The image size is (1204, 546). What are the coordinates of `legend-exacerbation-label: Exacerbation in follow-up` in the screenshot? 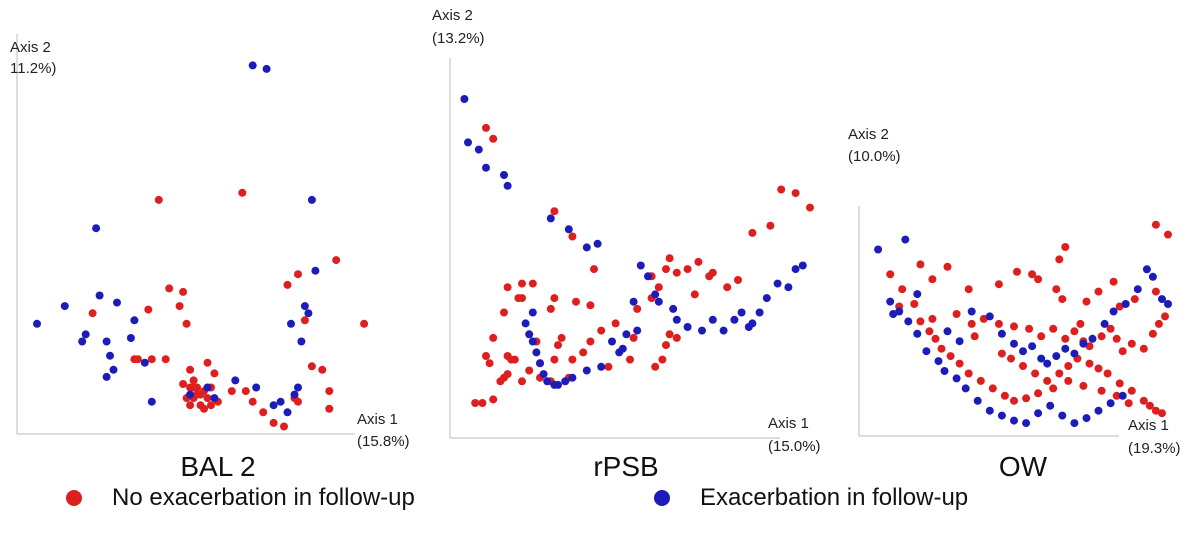 It's located at (834, 497).